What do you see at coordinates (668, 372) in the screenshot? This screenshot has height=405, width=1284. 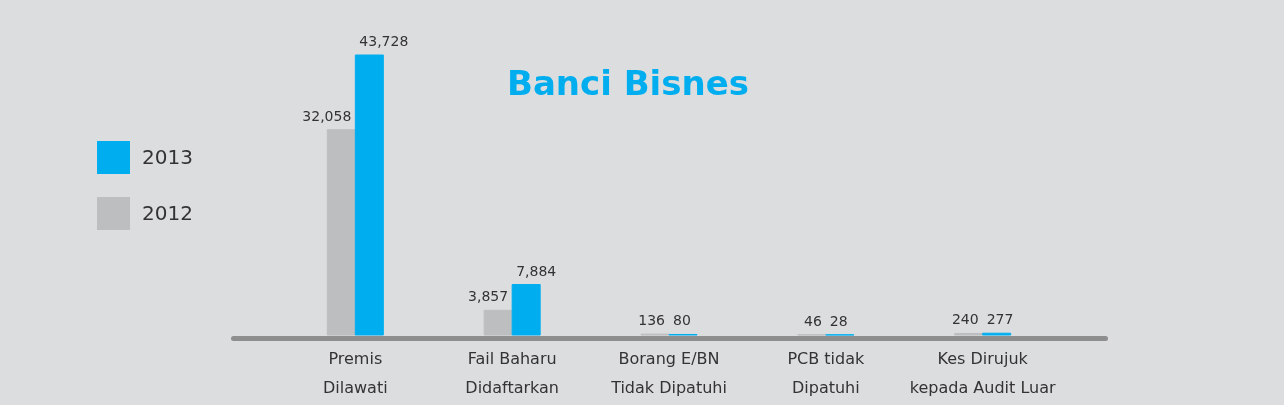 I see `x-tick-label: Borang E/BN Tidak Dipatuhi` at bounding box center [668, 372].